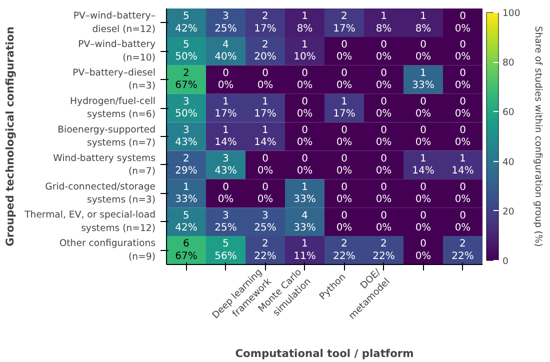  I want to click on color-bar-label: 100, so click(511, 13).